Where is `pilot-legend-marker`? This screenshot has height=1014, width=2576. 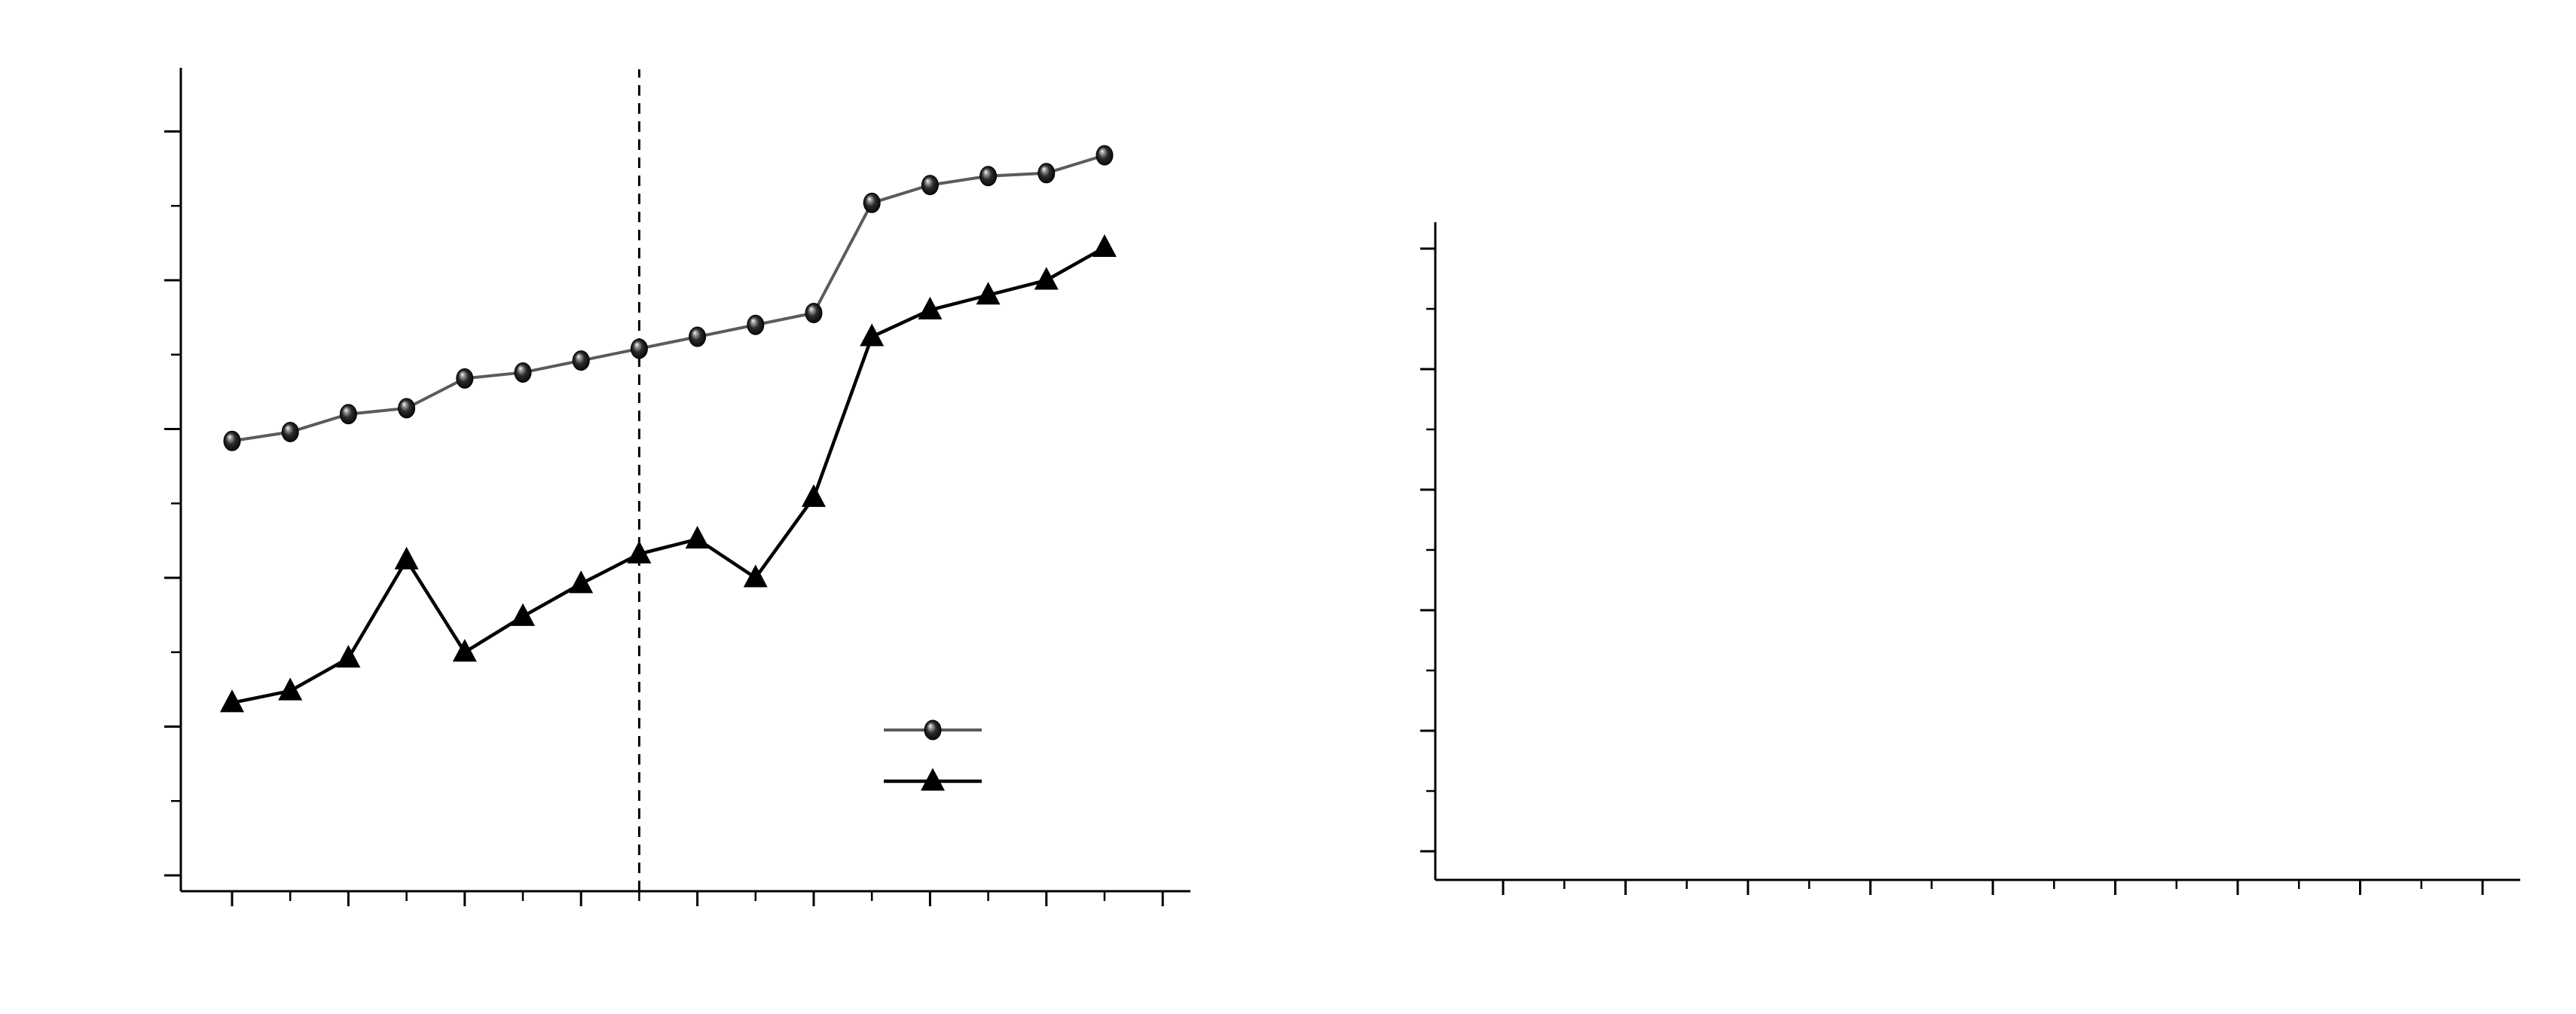
pilot-legend-marker is located at coordinates (933, 730).